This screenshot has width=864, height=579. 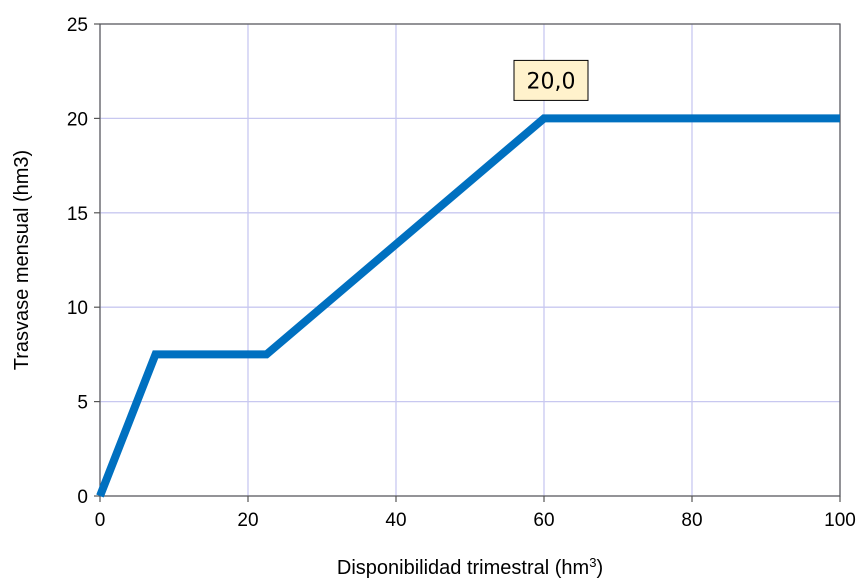 I want to click on x-axis-label-superscript: 3, so click(x=592, y=562).